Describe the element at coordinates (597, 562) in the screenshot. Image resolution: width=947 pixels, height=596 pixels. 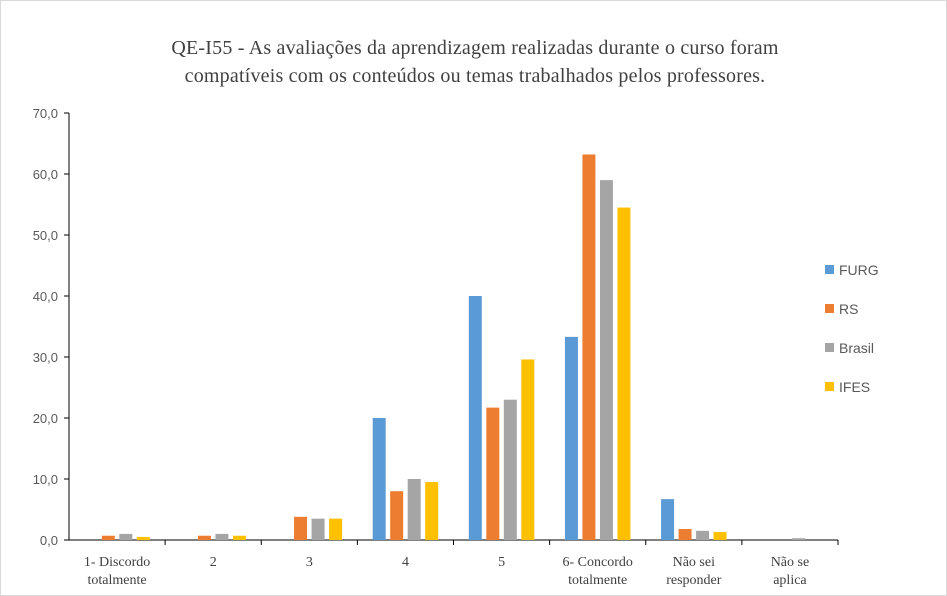
I see `x-category-label: 6- Concordo` at that location.